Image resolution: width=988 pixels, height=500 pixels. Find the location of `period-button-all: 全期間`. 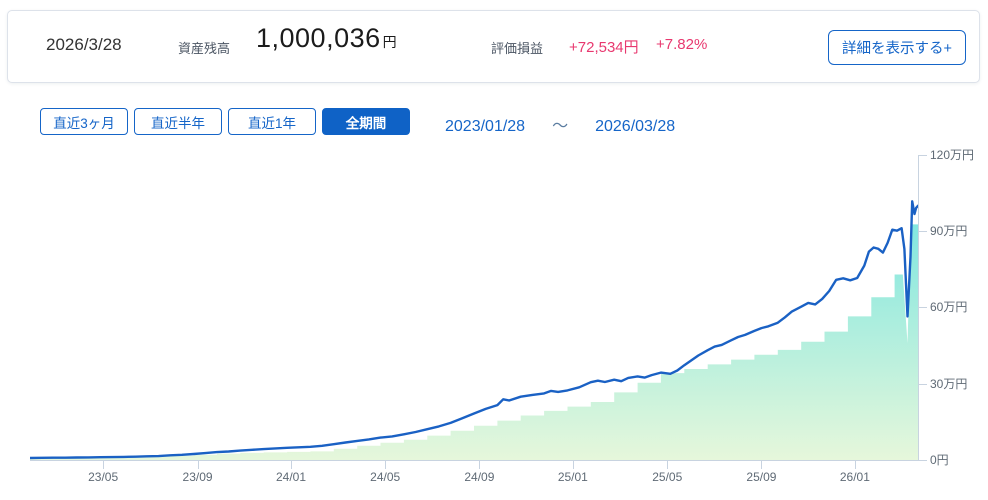

period-button-all: 全期間 is located at coordinates (366, 121).